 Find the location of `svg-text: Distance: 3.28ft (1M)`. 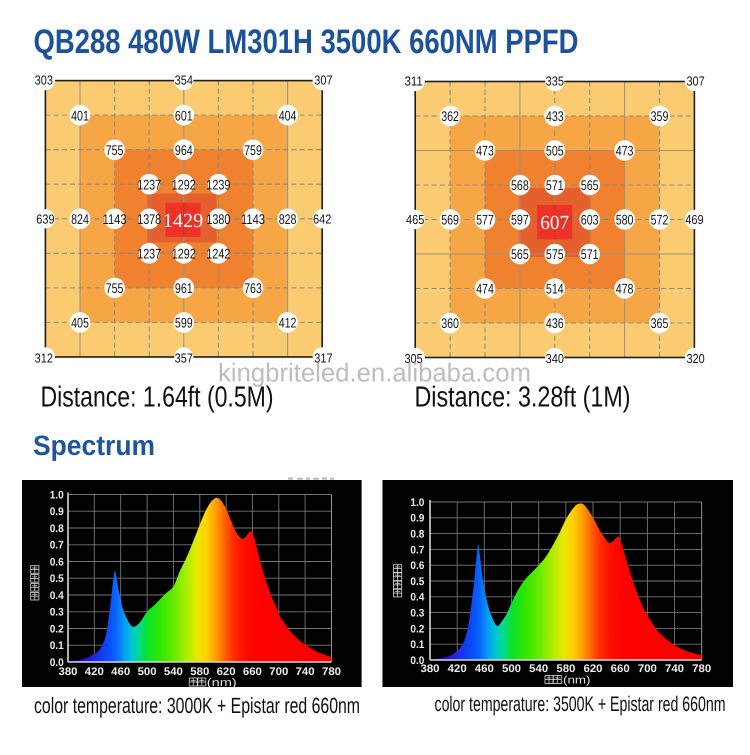

svg-text: Distance: 3.28ft (1M) is located at coordinates (523, 398).